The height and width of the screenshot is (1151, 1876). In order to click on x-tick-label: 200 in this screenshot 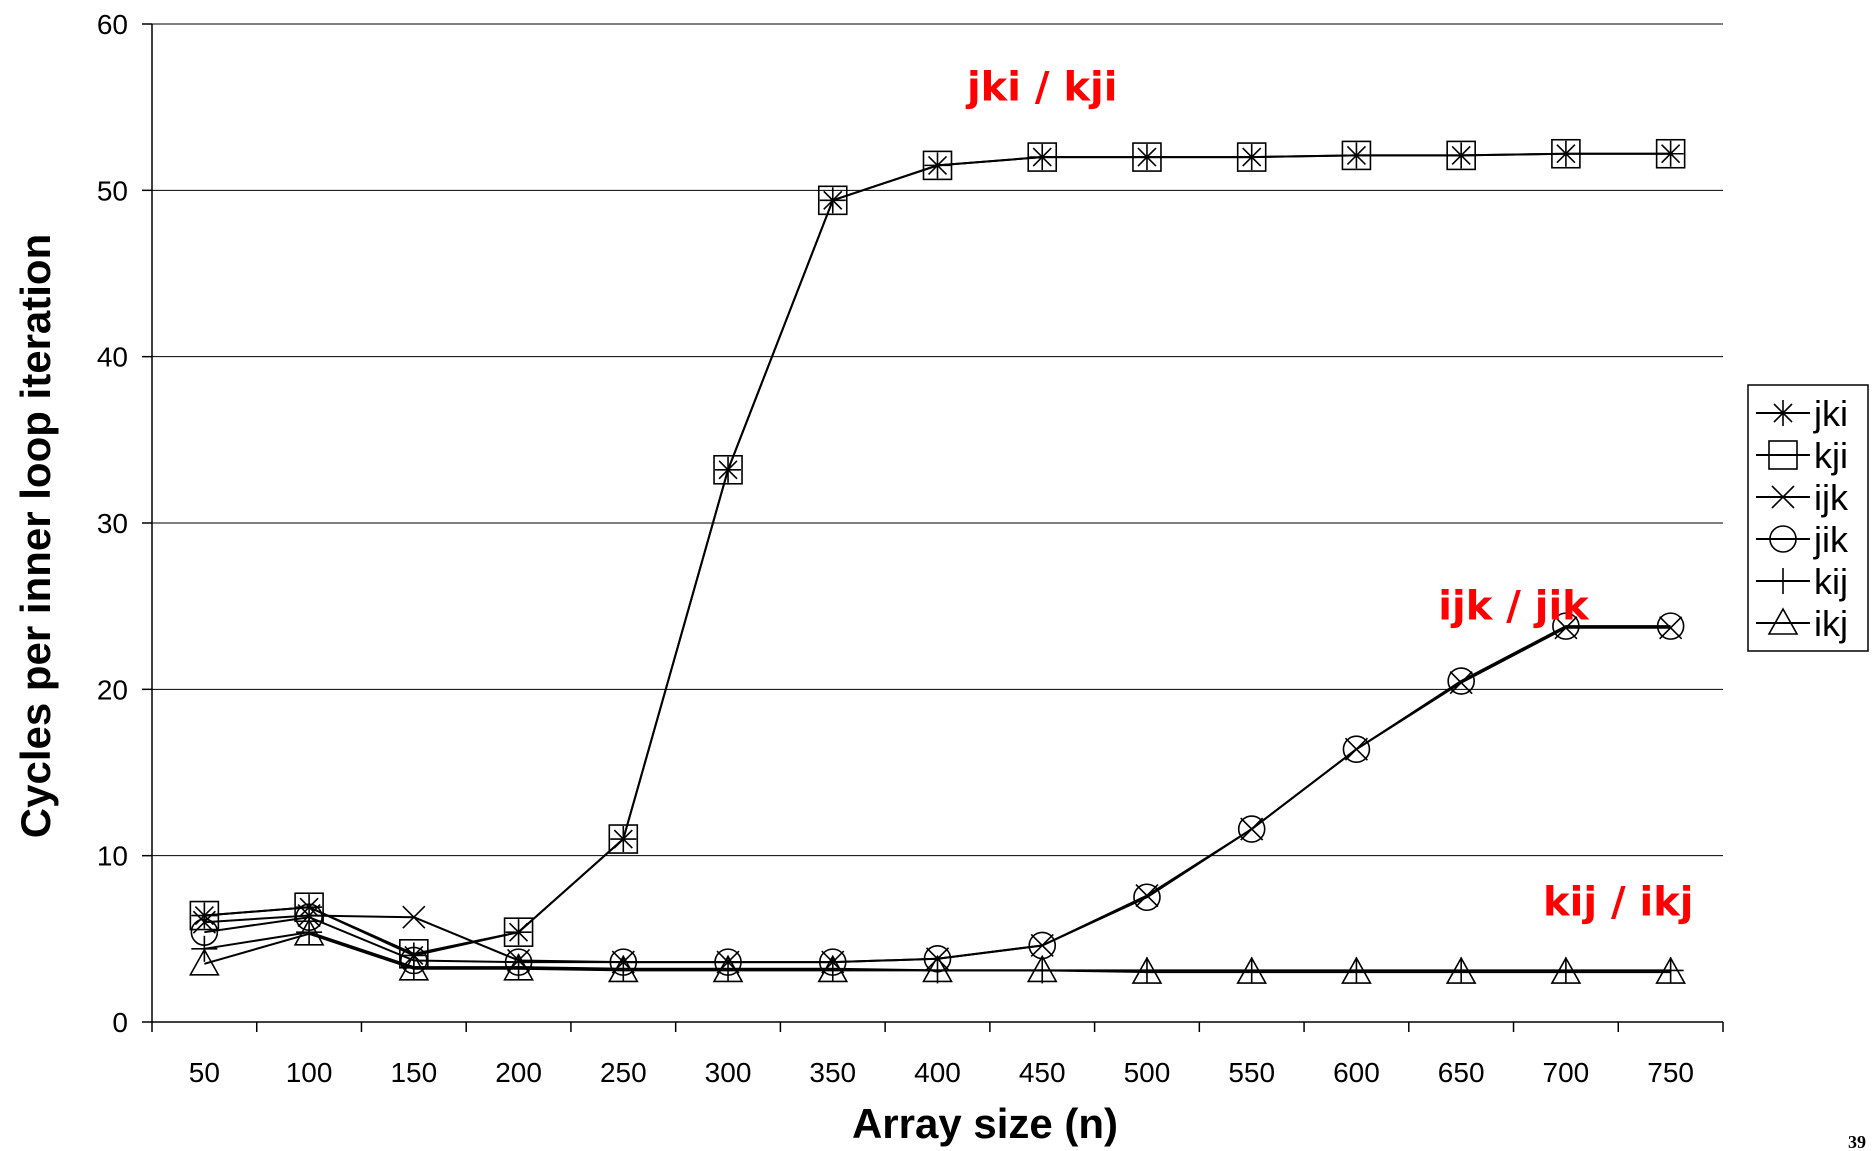, I will do `click(518, 1072)`.